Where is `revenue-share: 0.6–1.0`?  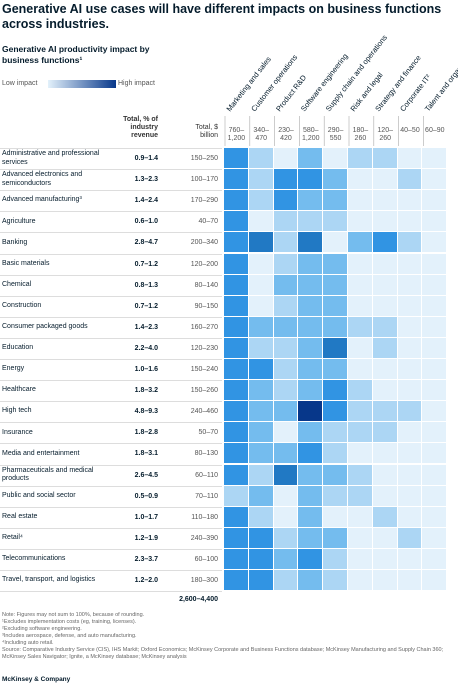
revenue-share: 0.6–1.0 is located at coordinates (146, 222).